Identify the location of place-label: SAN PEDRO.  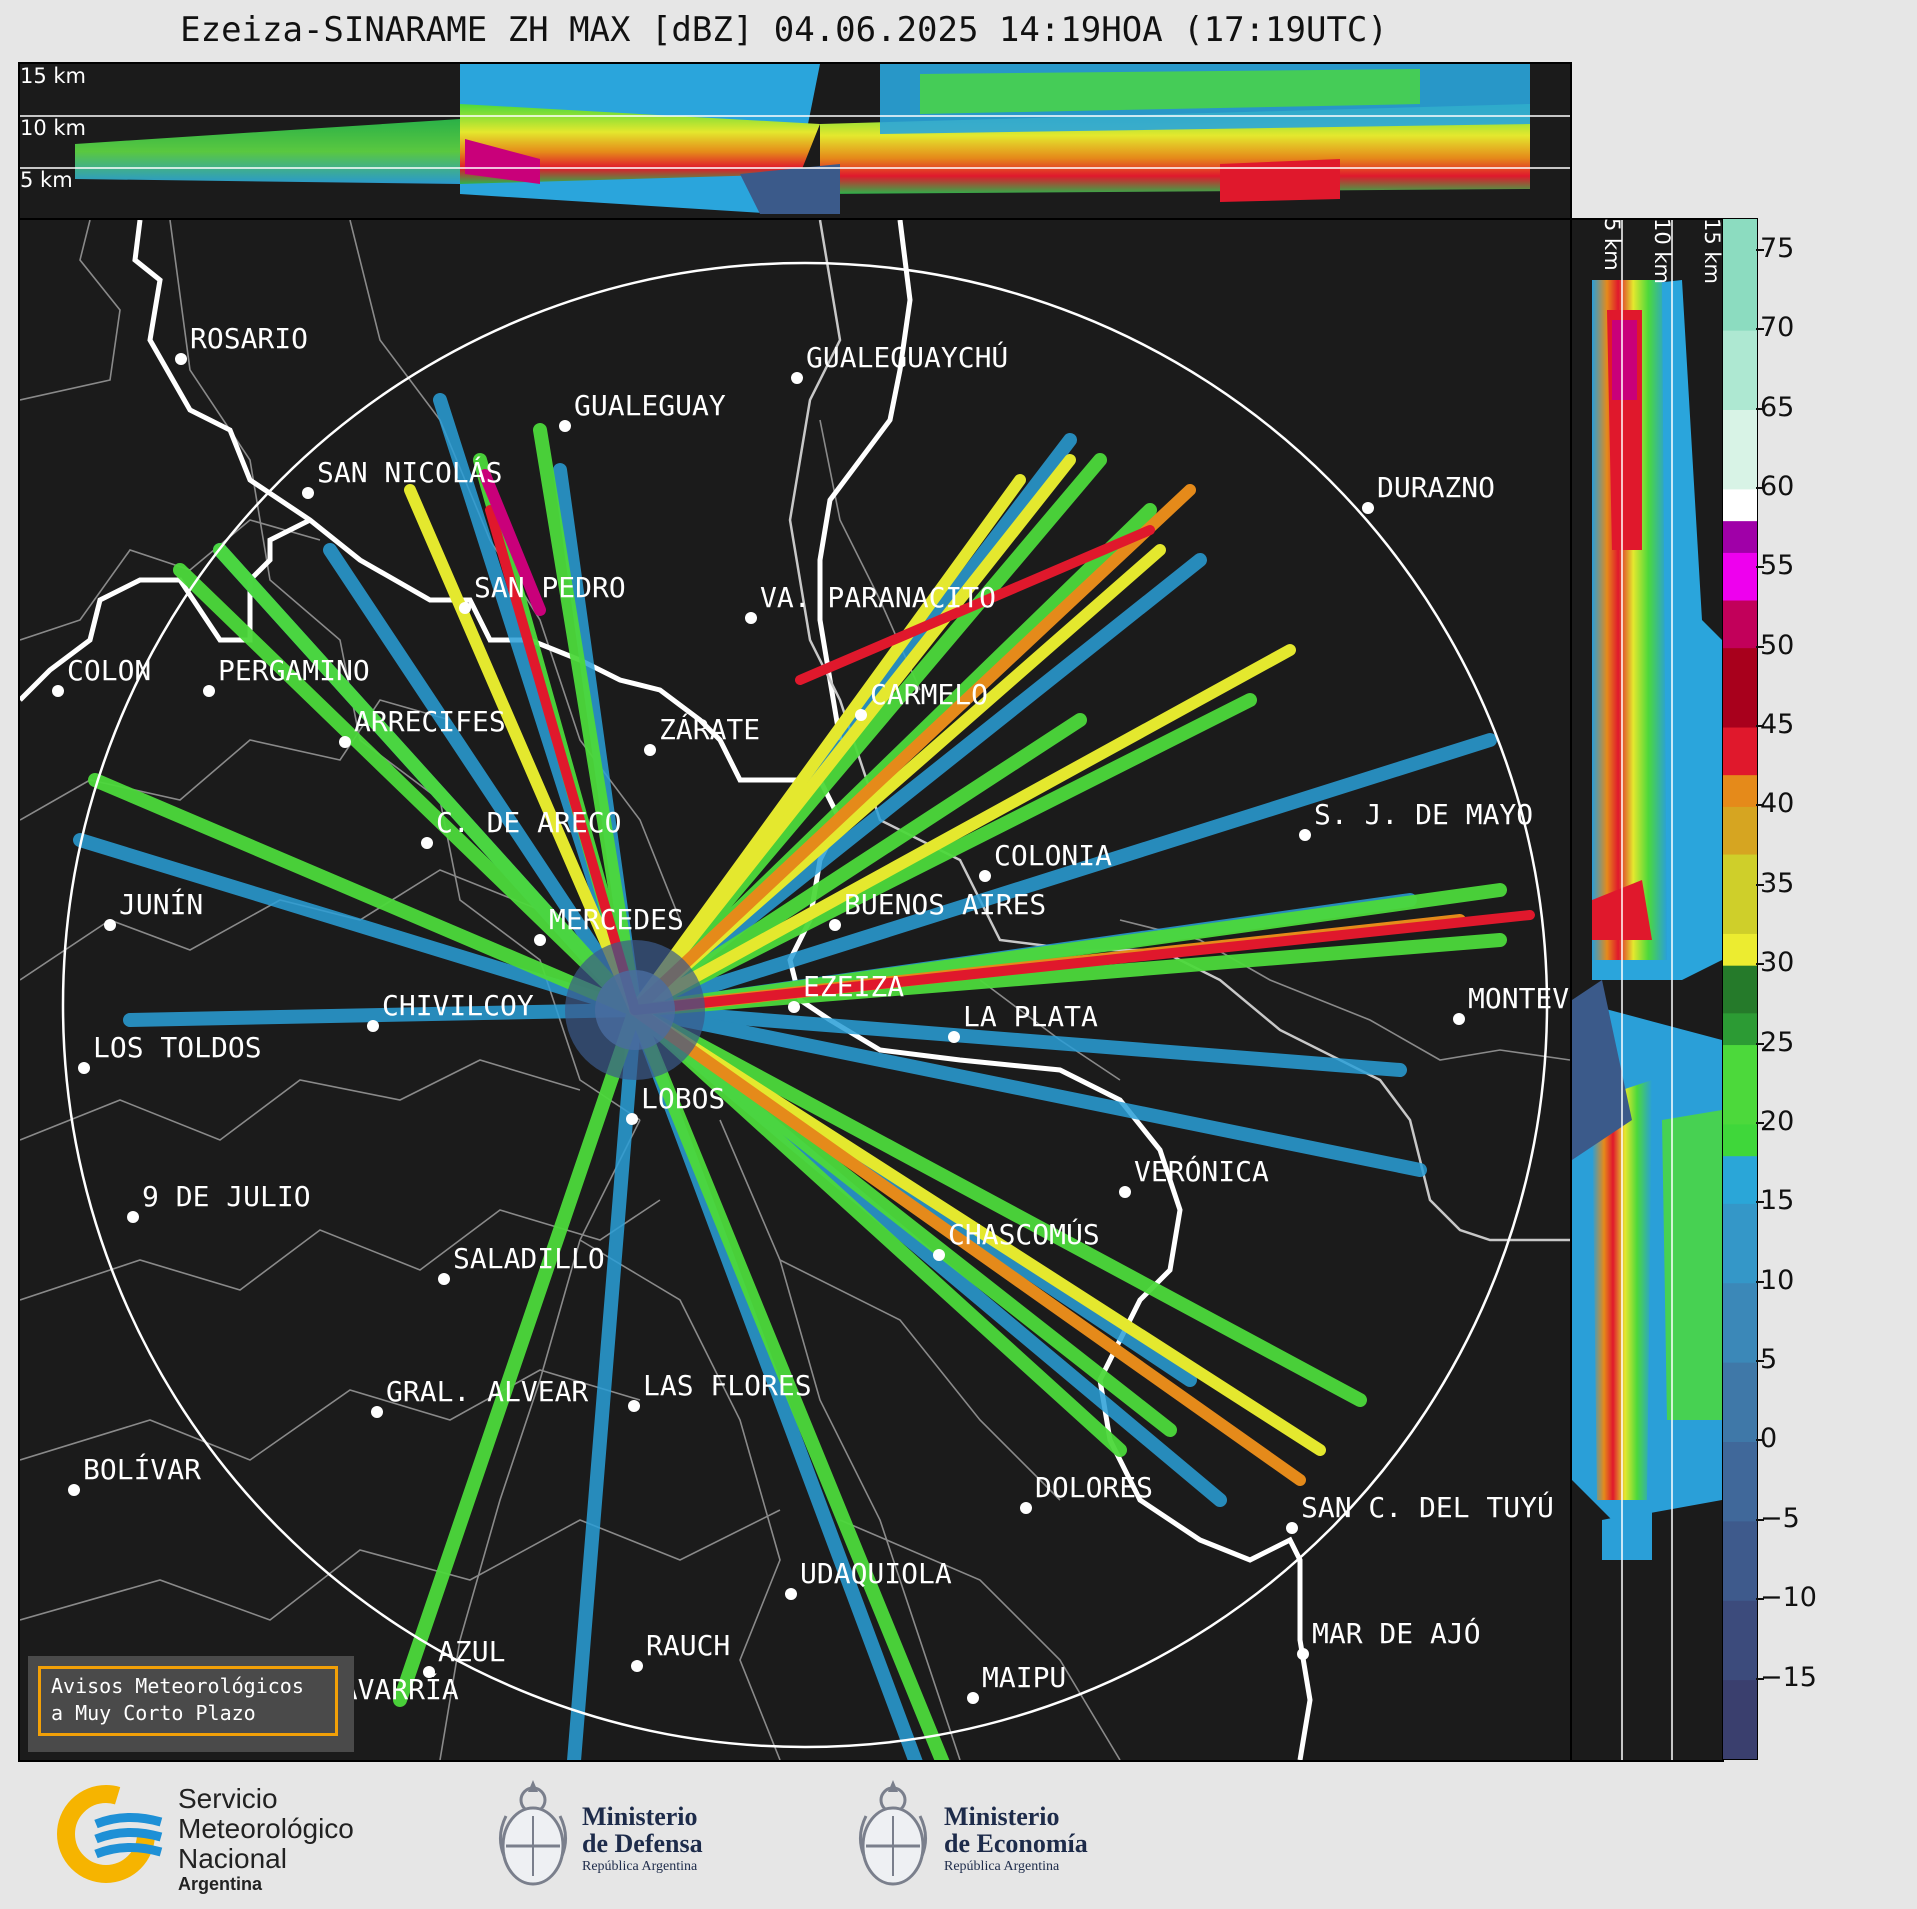
(550, 587).